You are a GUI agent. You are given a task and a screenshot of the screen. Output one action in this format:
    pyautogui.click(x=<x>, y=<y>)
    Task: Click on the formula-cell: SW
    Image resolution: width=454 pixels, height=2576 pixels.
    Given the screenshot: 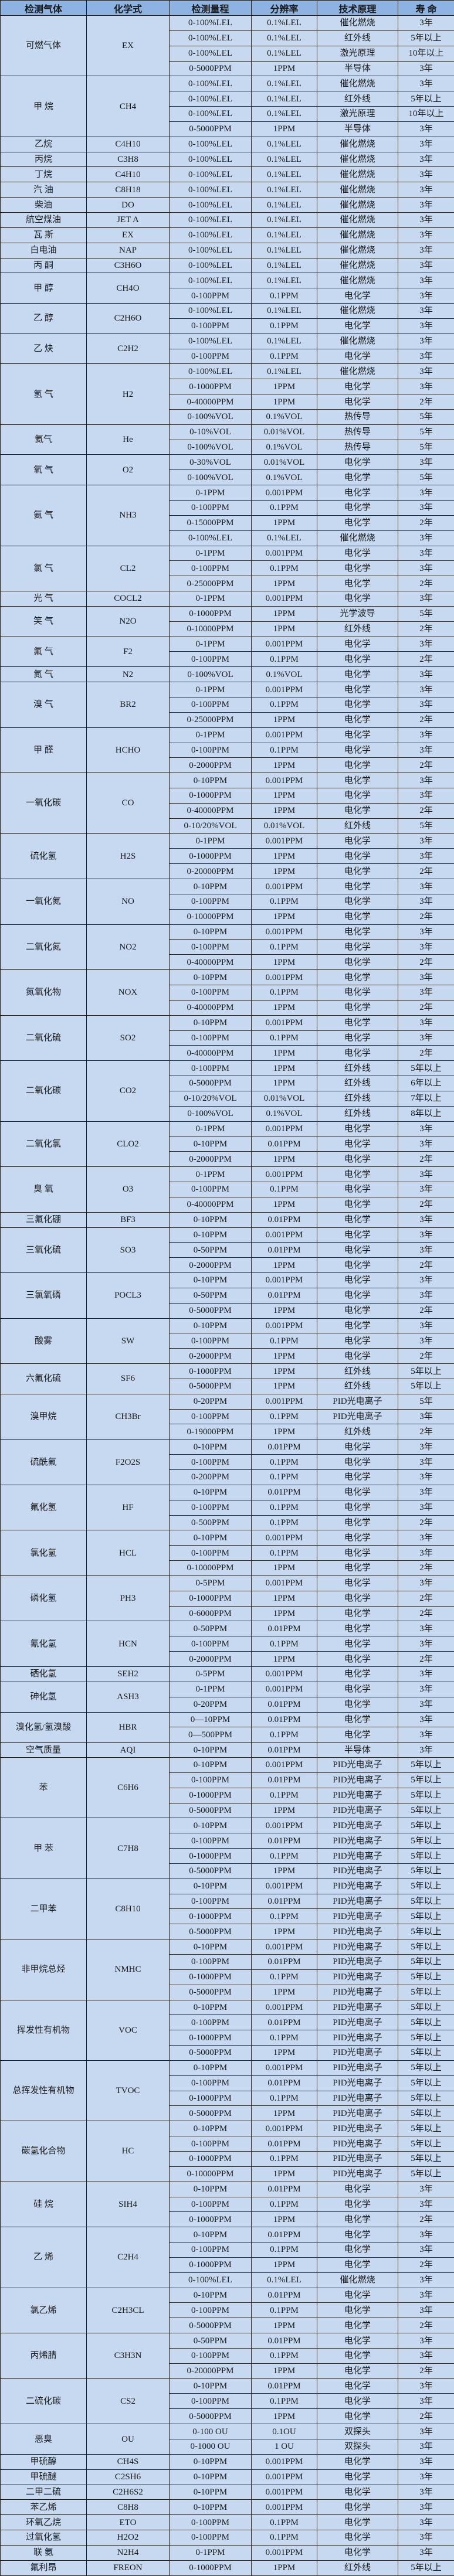 What is the action you would take?
    pyautogui.click(x=128, y=1341)
    